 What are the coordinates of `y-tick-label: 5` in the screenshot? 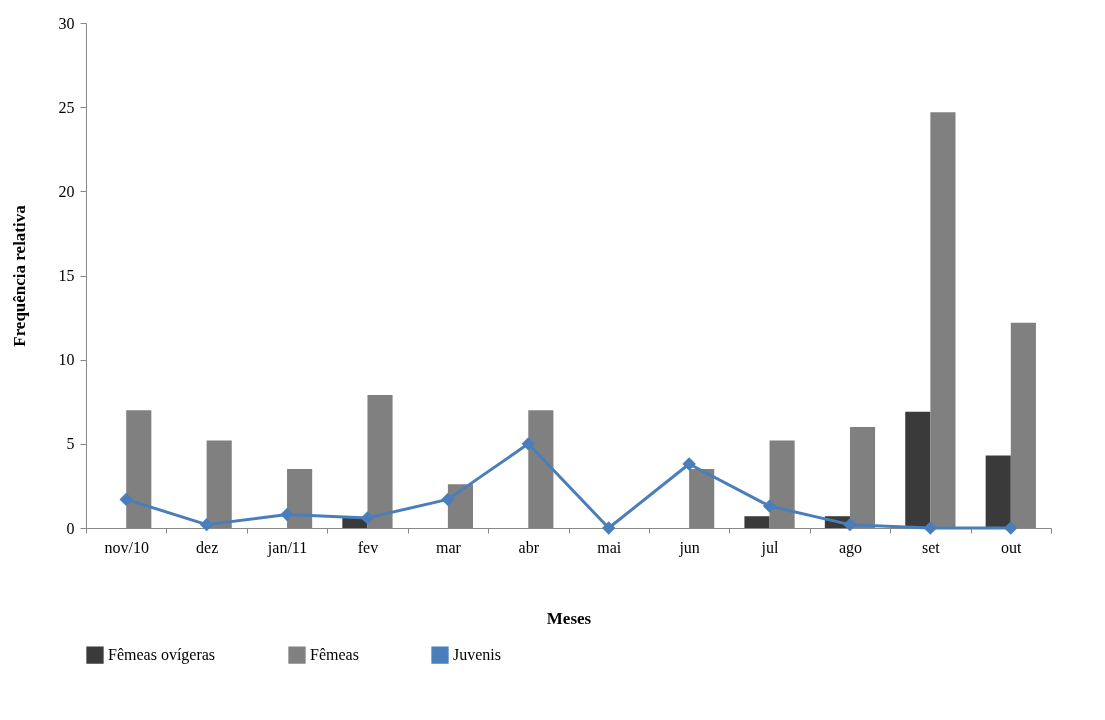 It's located at (70, 444).